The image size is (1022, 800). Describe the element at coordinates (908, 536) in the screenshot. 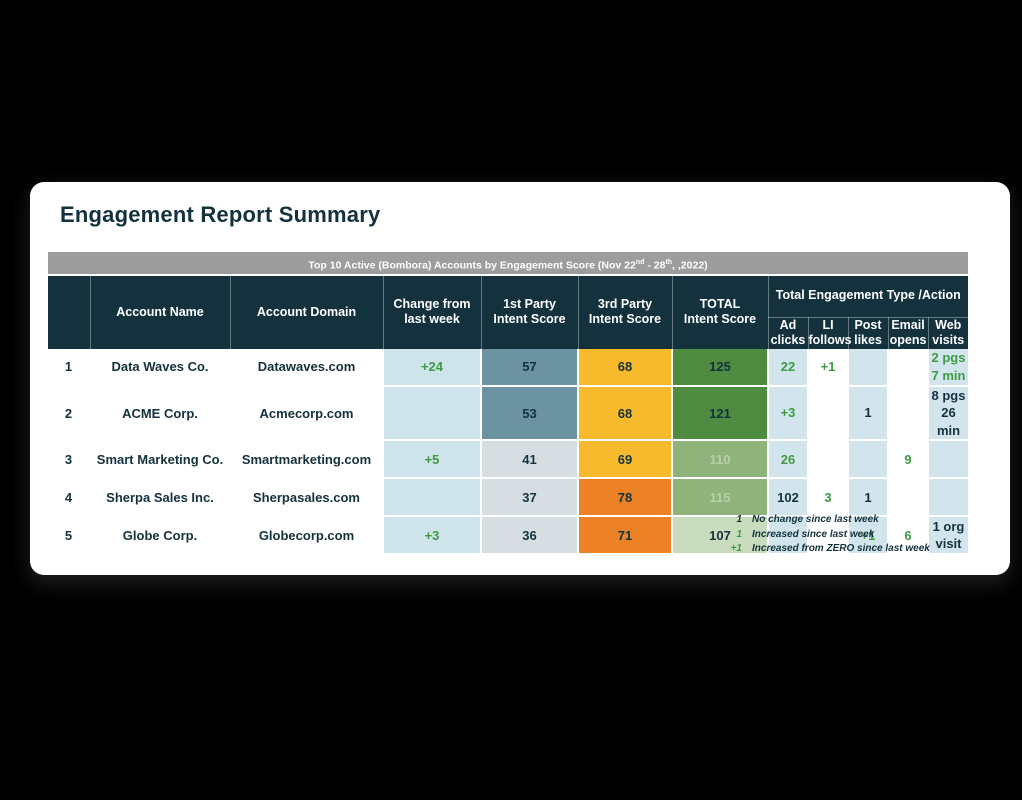

I see `engagement-cell-email-opens: 6` at that location.